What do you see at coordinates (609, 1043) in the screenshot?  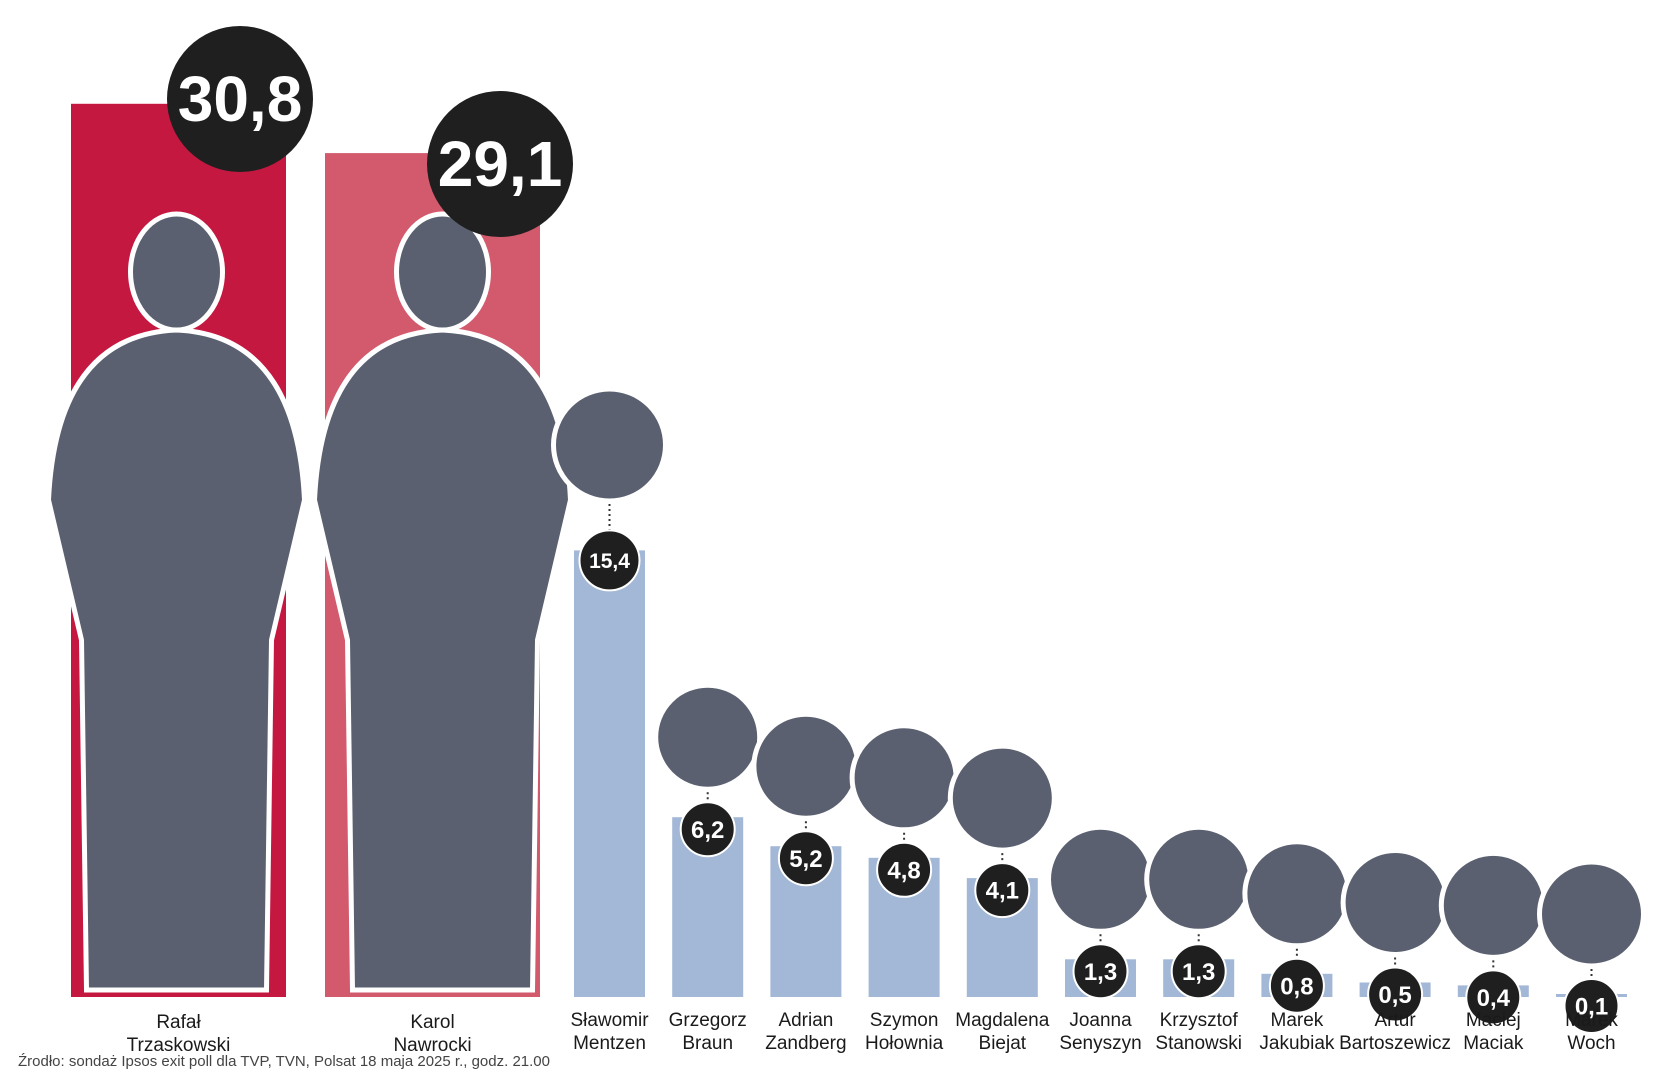 I see `candidate-name-label: Mentzen` at bounding box center [609, 1043].